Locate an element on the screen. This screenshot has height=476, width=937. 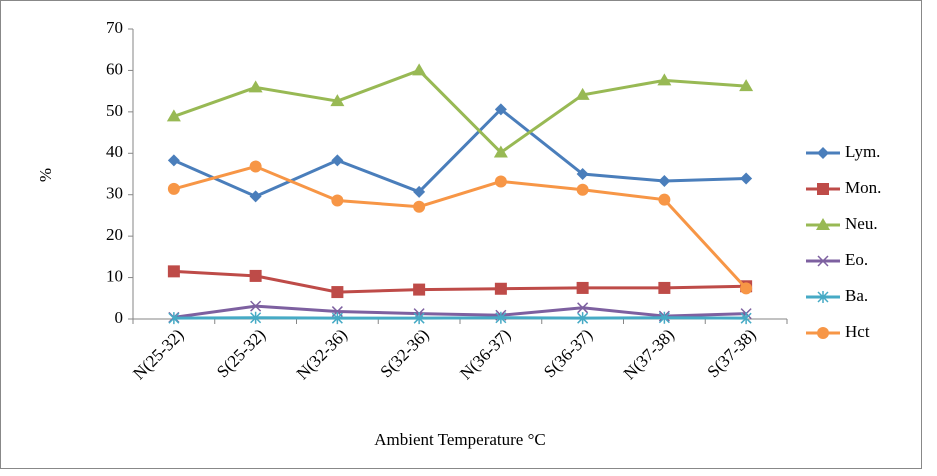
y-tick-label: 20 is located at coordinates (114, 234).